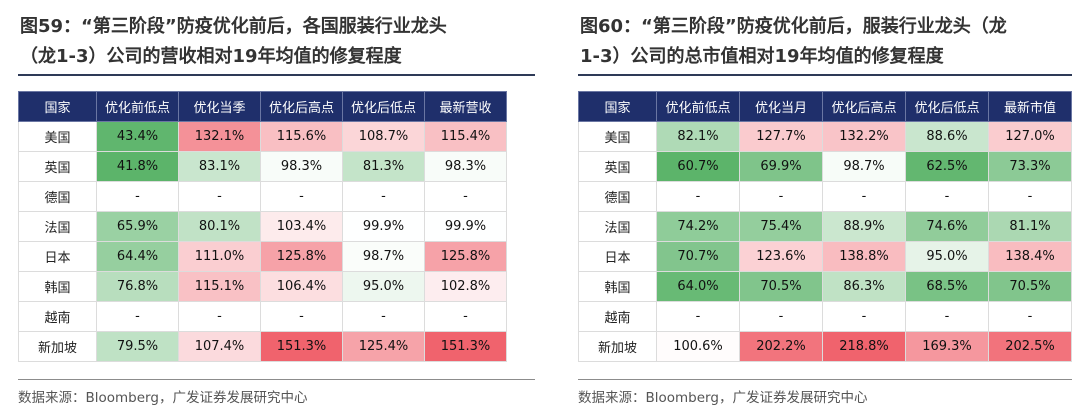  Describe the element at coordinates (301, 286) in the screenshot. I see `value-cell: 106.4%` at that location.